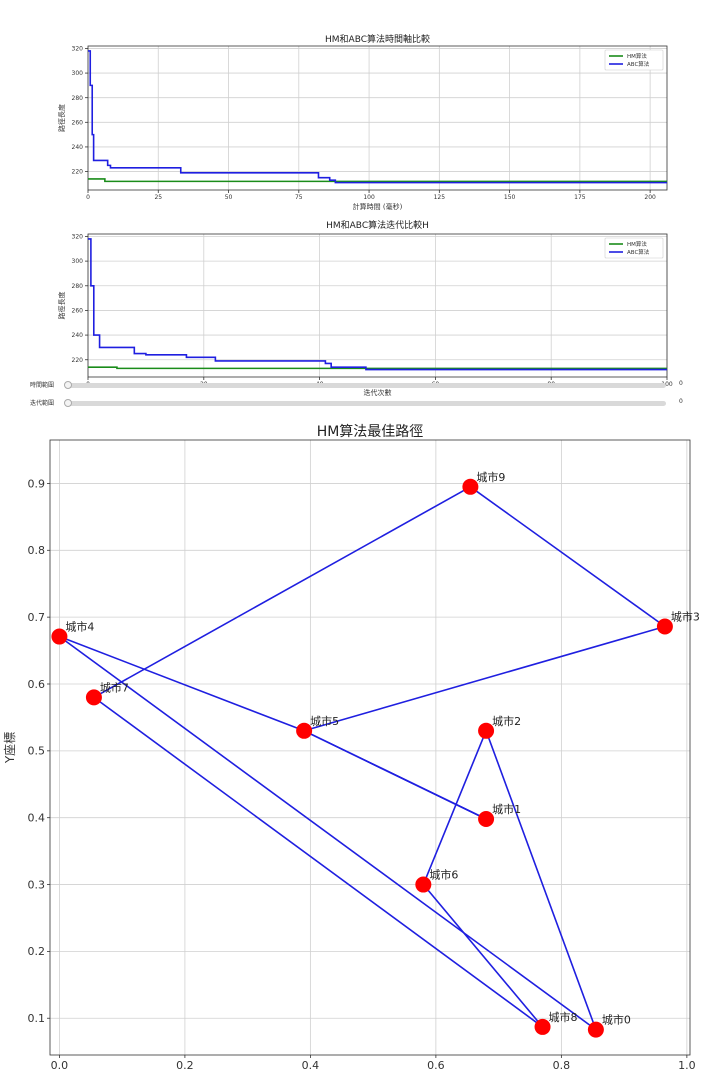 Image resolution: width=720 pixels, height=1077 pixels. I want to click on chart3-y-tick-label: 0.3, so click(37, 884).